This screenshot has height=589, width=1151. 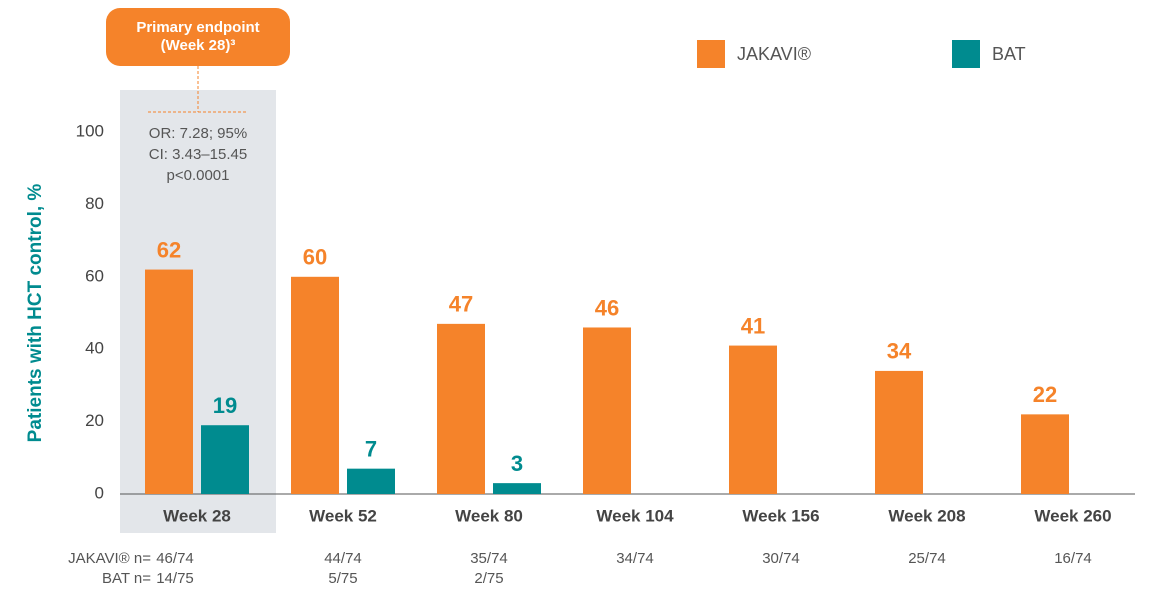 I want to click on y-tick-label: 40, so click(x=94, y=348).